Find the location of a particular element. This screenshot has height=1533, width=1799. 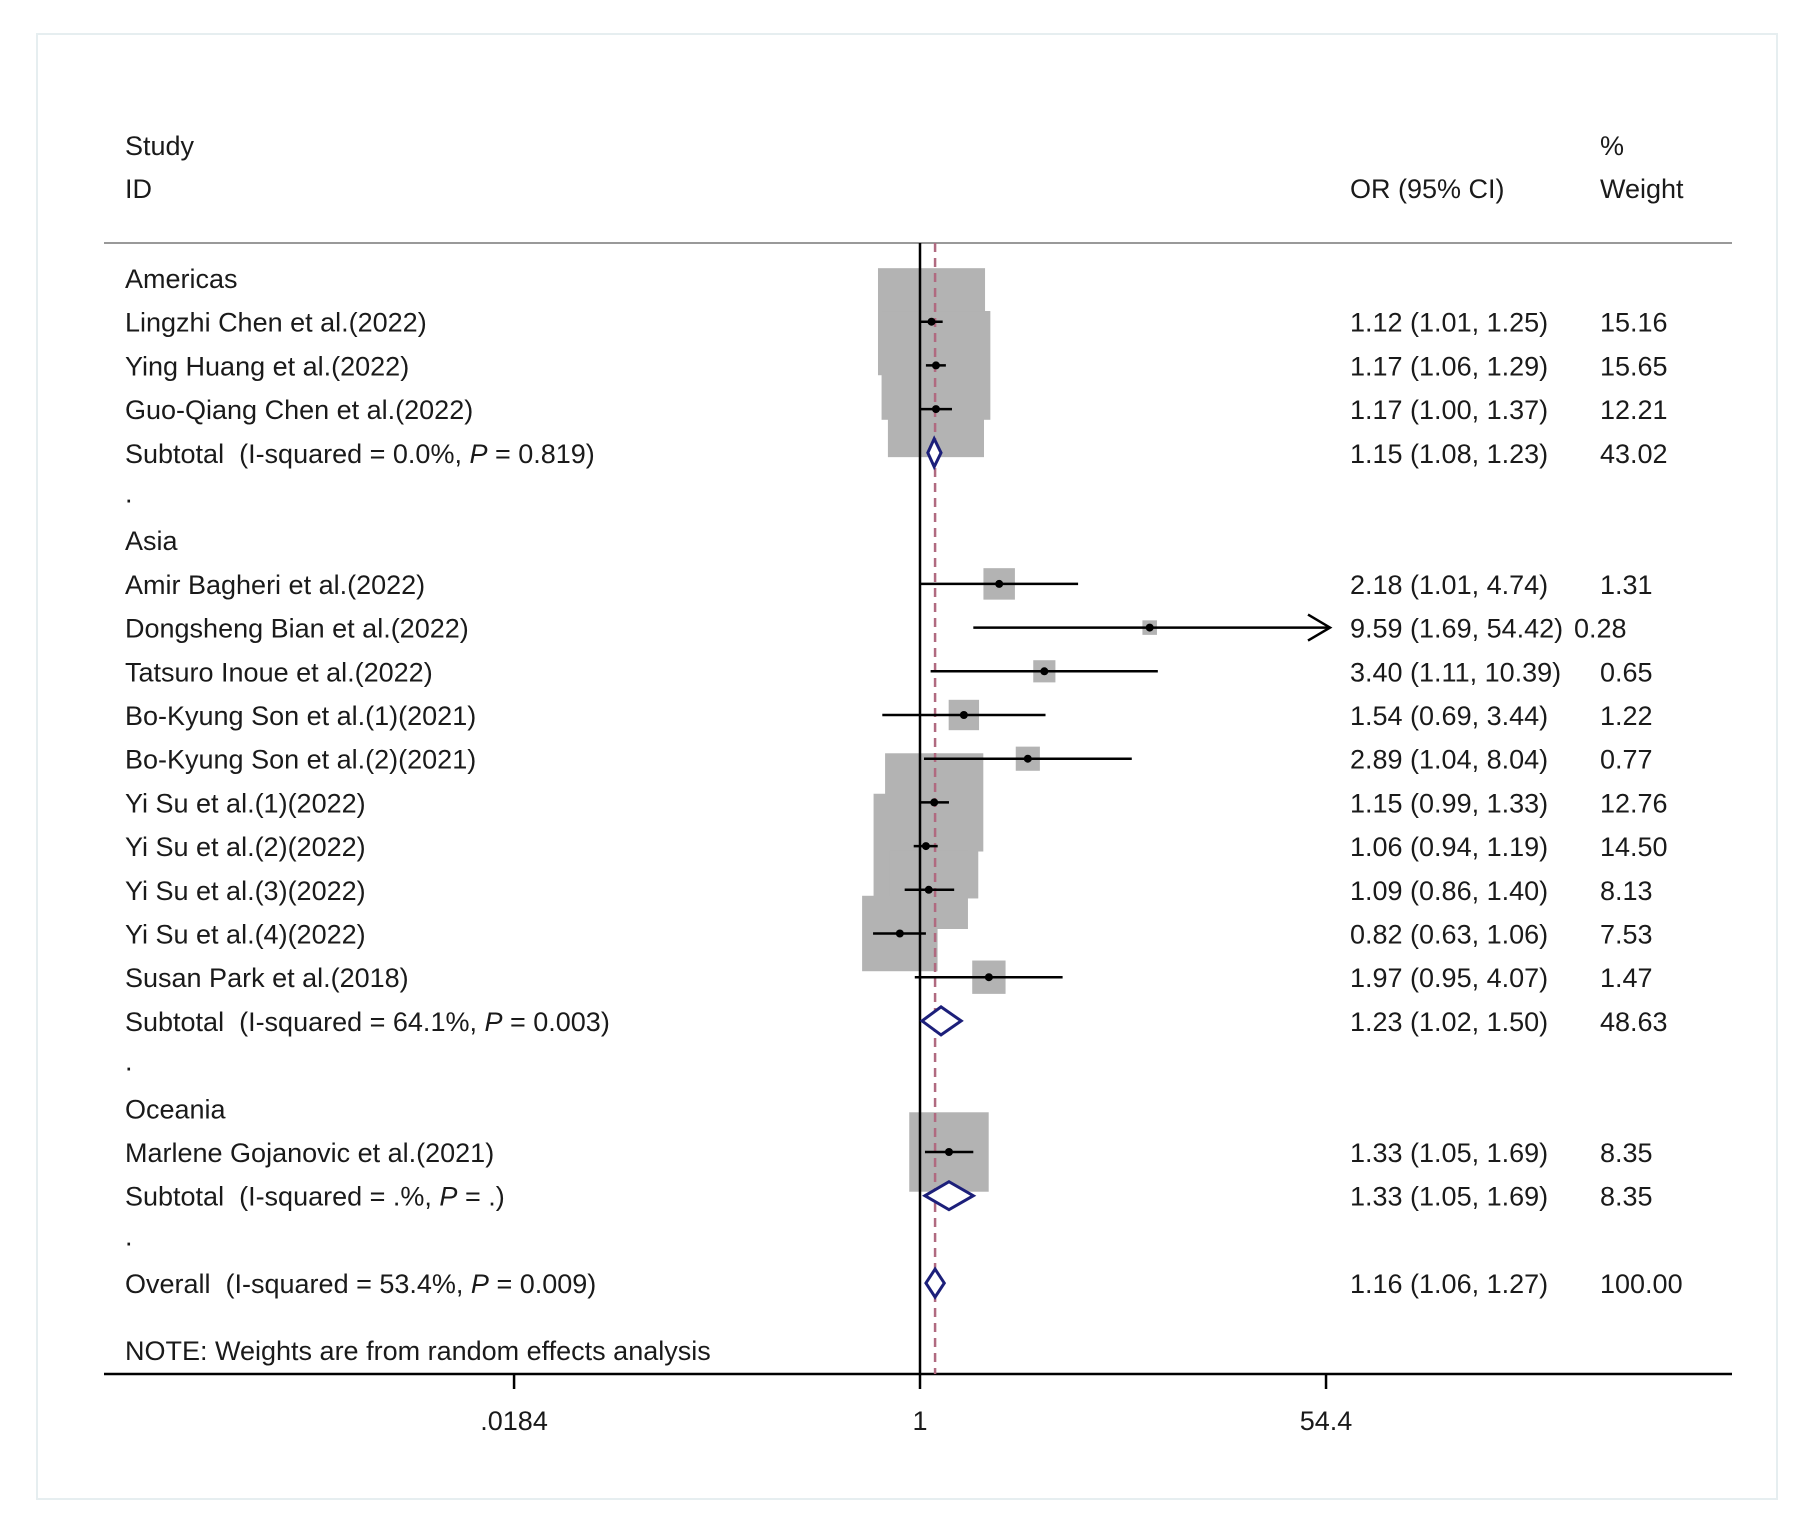

group-label: Americas is located at coordinates (181, 279).